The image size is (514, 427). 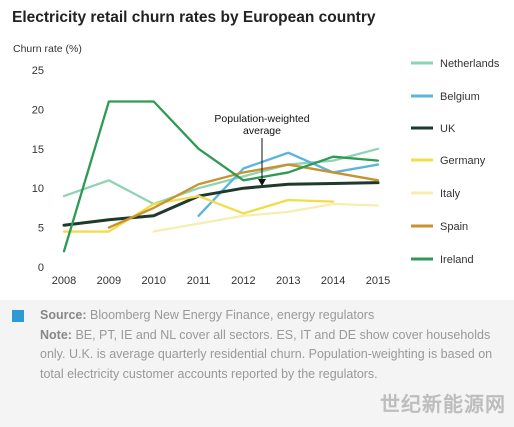 I want to click on series-line-netherlands, so click(x=221, y=176).